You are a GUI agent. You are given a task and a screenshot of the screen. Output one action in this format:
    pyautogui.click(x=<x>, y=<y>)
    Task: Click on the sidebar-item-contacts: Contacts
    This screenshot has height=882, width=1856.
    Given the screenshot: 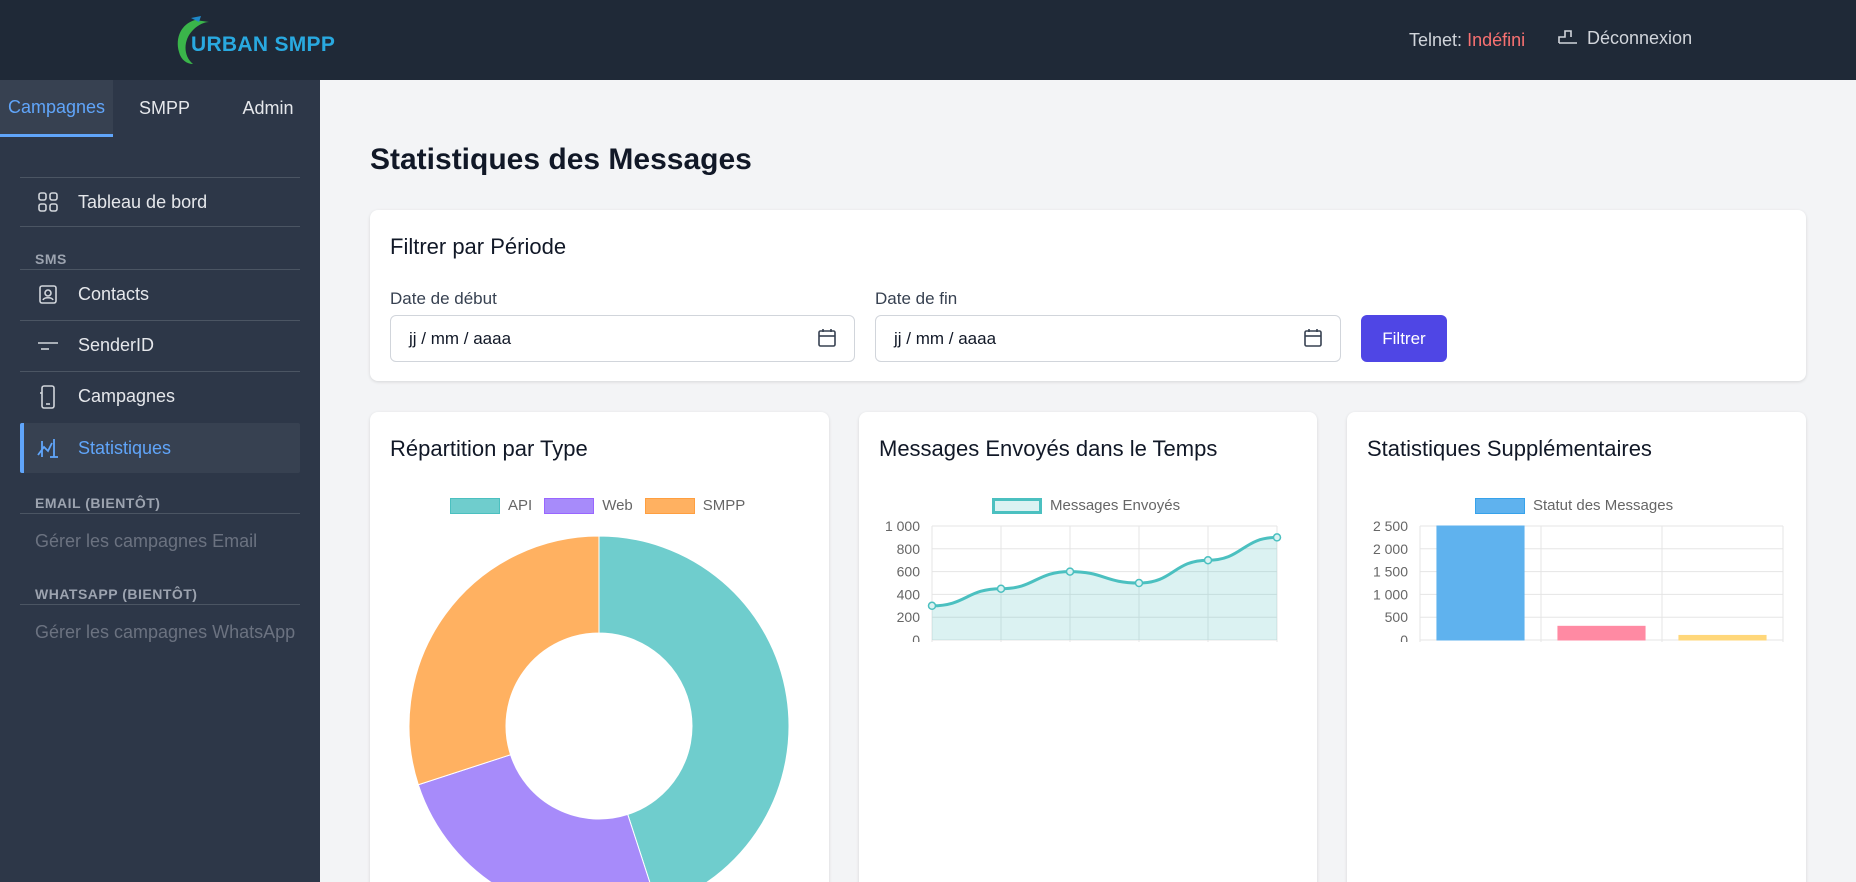 What is the action you would take?
    pyautogui.click(x=160, y=294)
    